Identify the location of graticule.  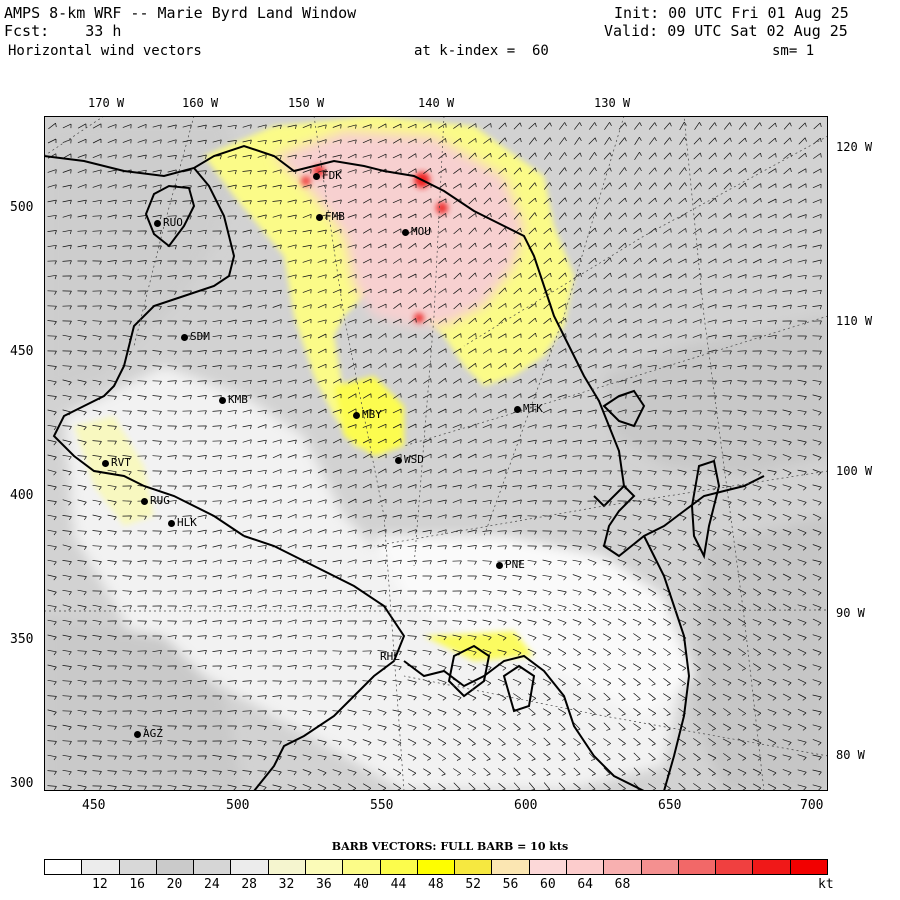
(600, 508).